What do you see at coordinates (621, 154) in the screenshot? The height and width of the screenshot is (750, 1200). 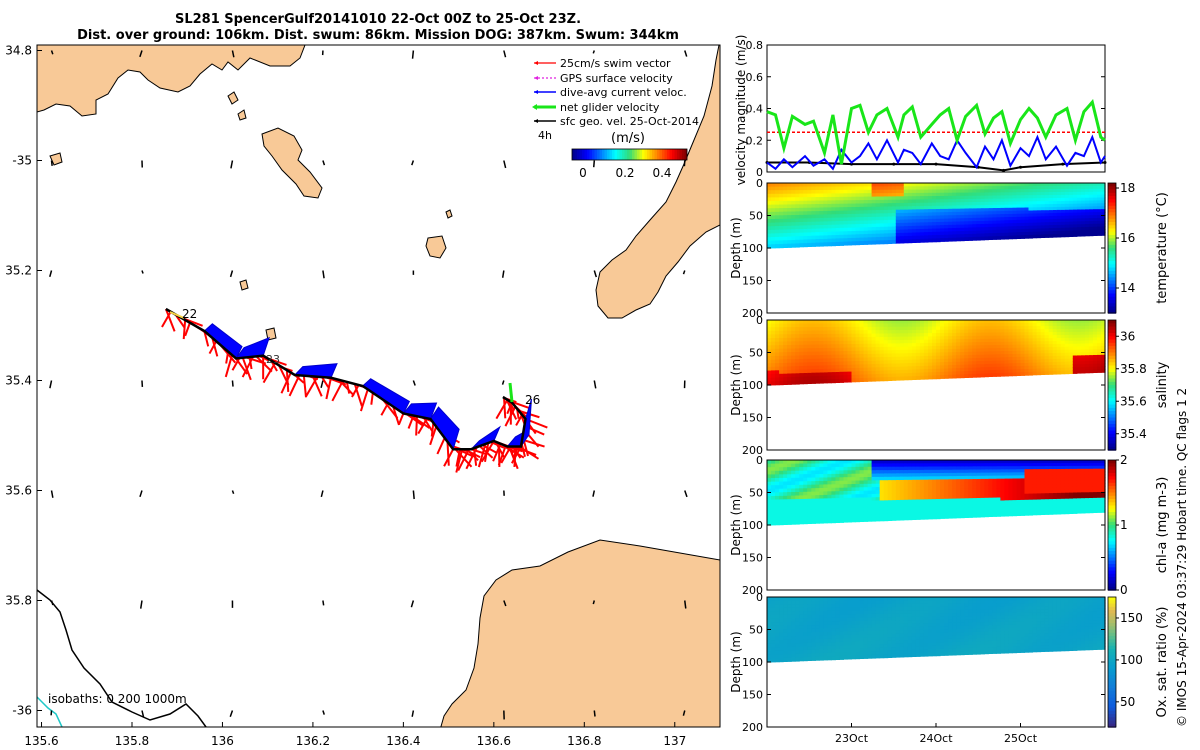 I see `colorbar-cell` at bounding box center [621, 154].